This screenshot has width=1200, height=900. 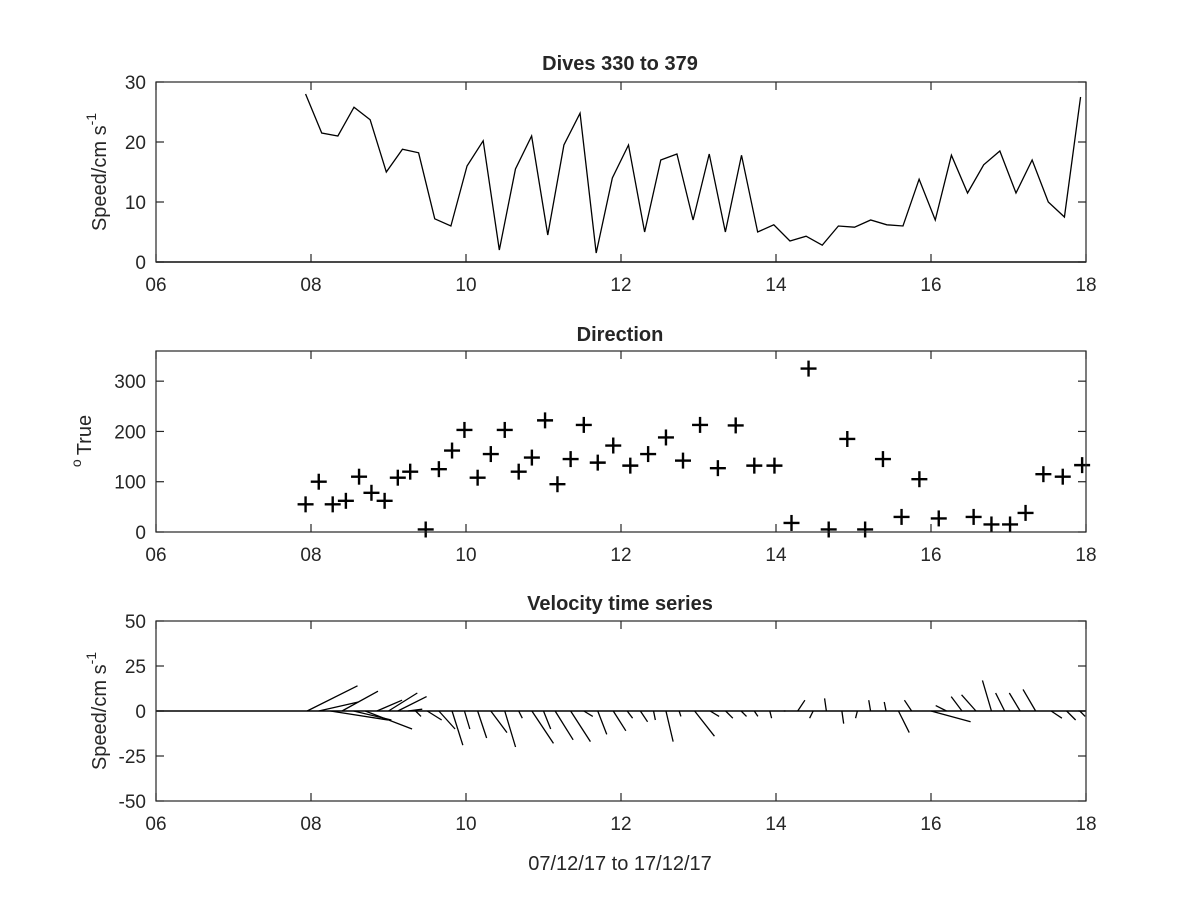 I want to click on direction-y-label: oTrue, so click(x=82, y=441).